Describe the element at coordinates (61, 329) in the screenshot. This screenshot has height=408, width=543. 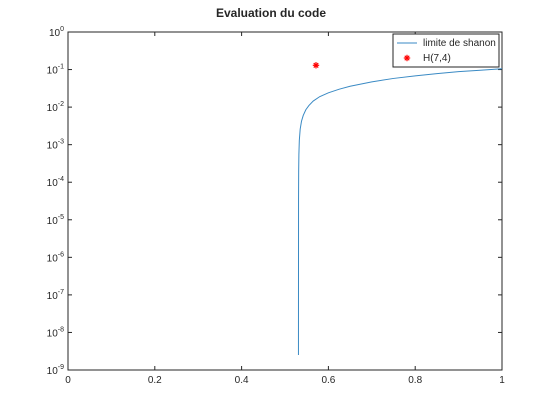
I see `y-tick-exponent: -8` at that location.